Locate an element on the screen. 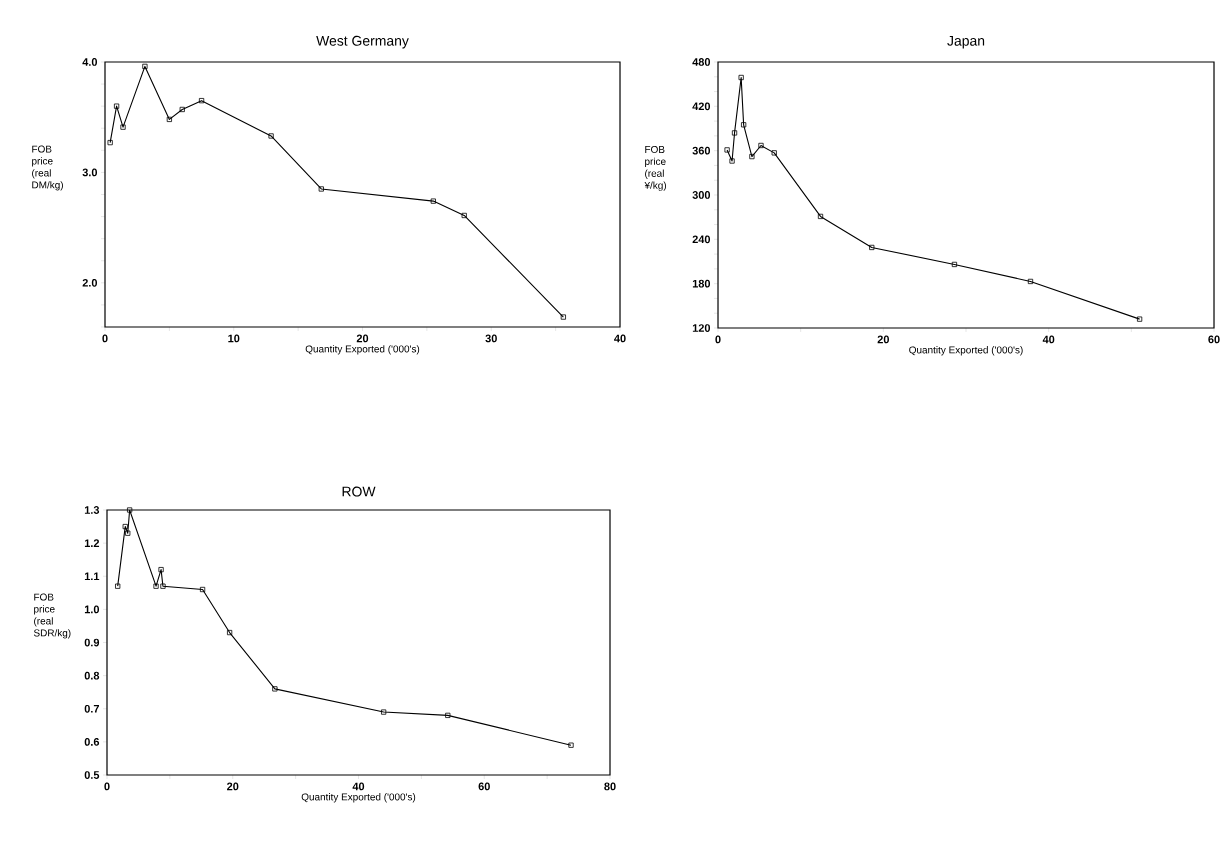 This screenshot has width=1224, height=842. chart-title: West Germany is located at coordinates (362, 42).